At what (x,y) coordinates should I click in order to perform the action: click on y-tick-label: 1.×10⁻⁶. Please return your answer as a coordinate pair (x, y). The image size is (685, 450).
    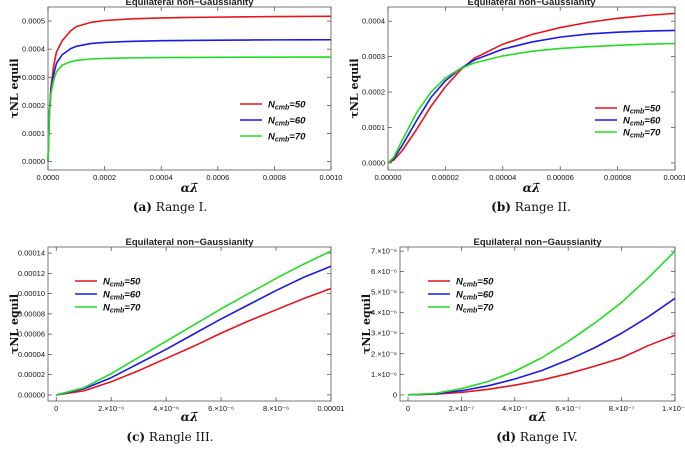
    Looking at the image, I should click on (384, 374).